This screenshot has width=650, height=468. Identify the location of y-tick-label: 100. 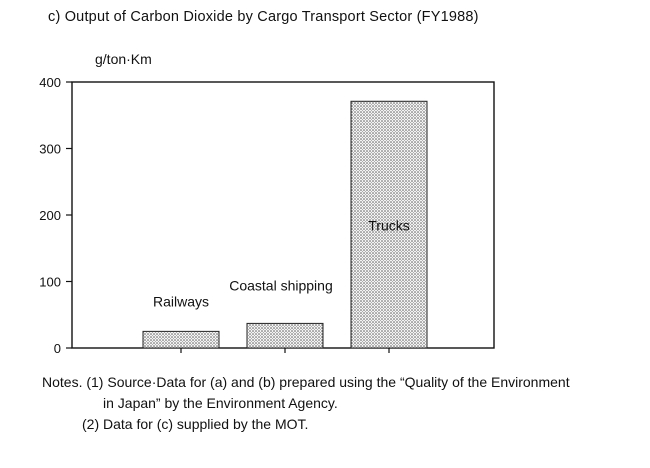
(50, 282).